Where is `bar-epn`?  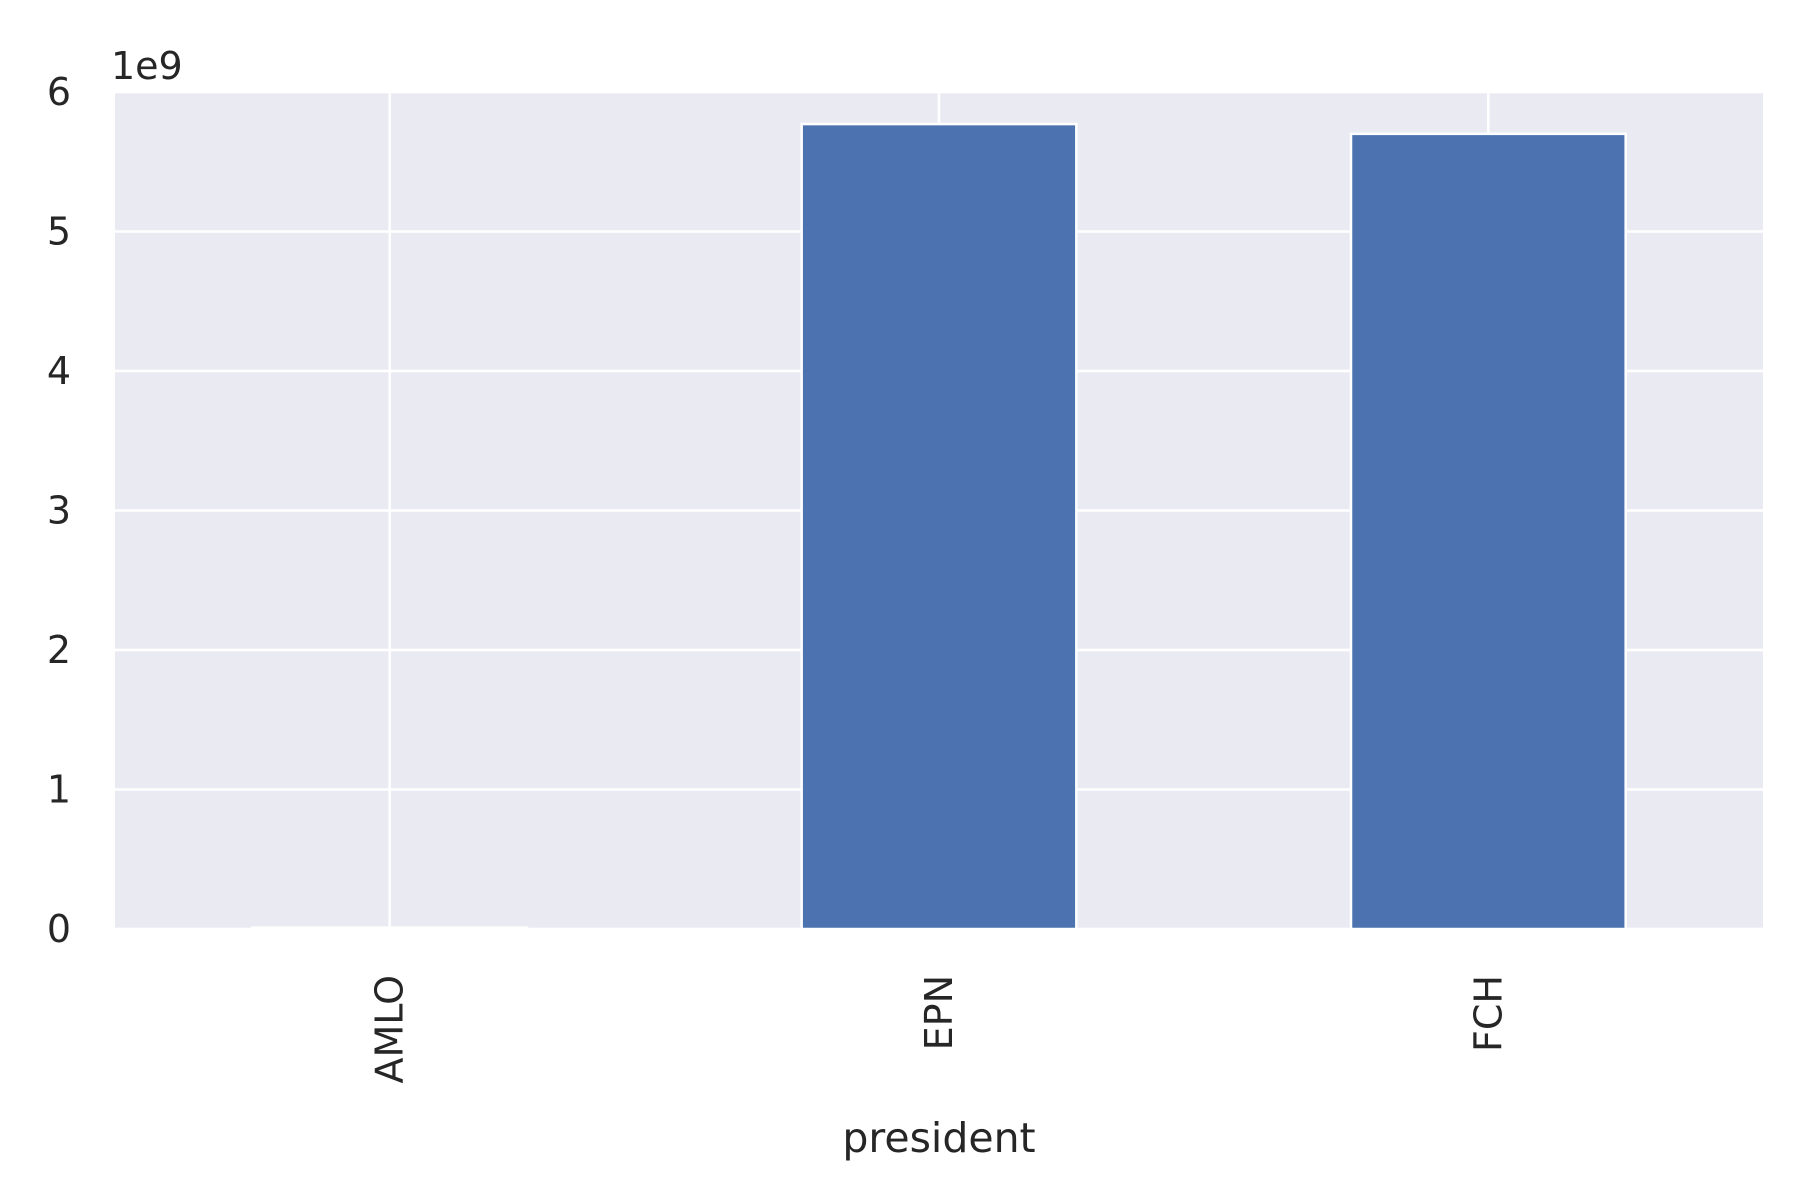
bar-epn is located at coordinates (939, 526).